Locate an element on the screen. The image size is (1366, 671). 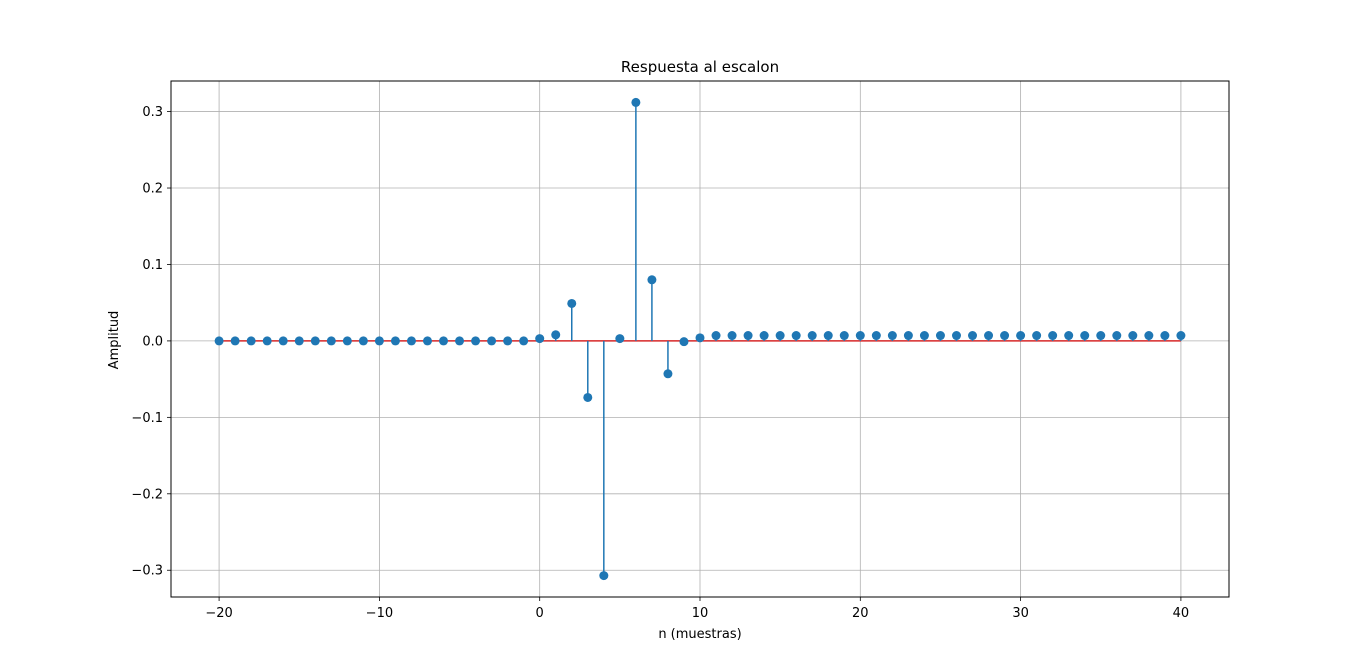
y-axis-ticks: −0.3 −0.2 −0.1 0.0 0.1 0.2 0.3 is located at coordinates (151, 342).